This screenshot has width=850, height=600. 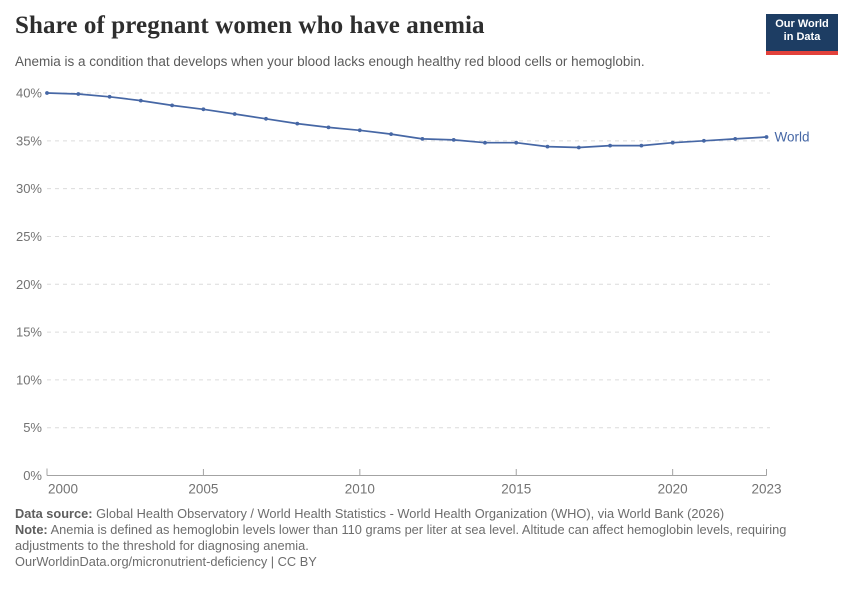 What do you see at coordinates (29, 140) in the screenshot?
I see `y-axis-tick-label: 35%` at bounding box center [29, 140].